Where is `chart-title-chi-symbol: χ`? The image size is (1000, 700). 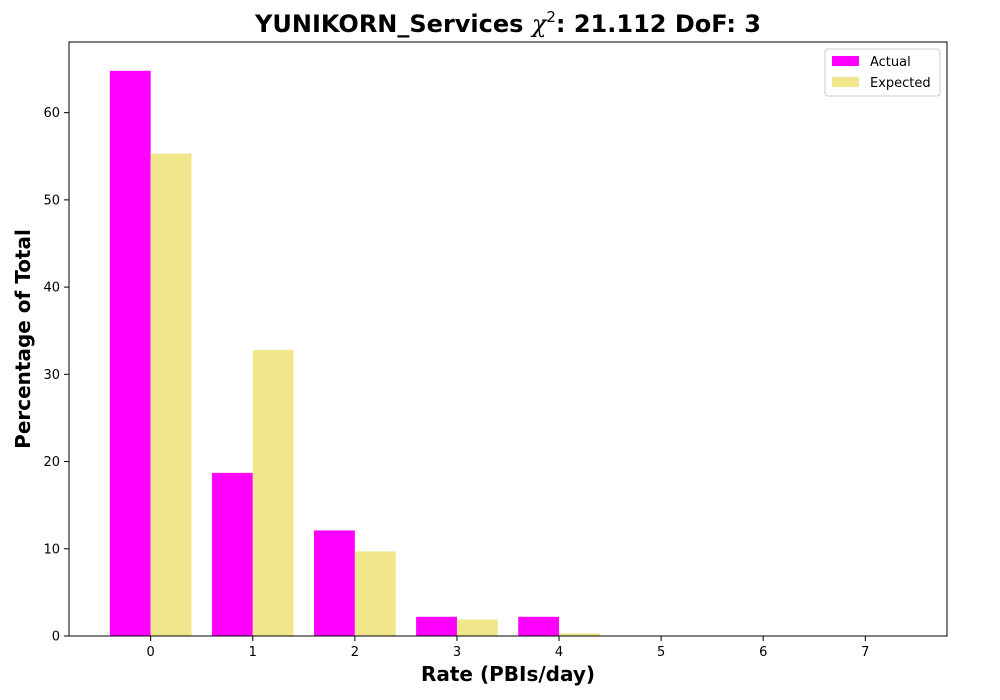 chart-title-chi-symbol: χ is located at coordinates (539, 24).